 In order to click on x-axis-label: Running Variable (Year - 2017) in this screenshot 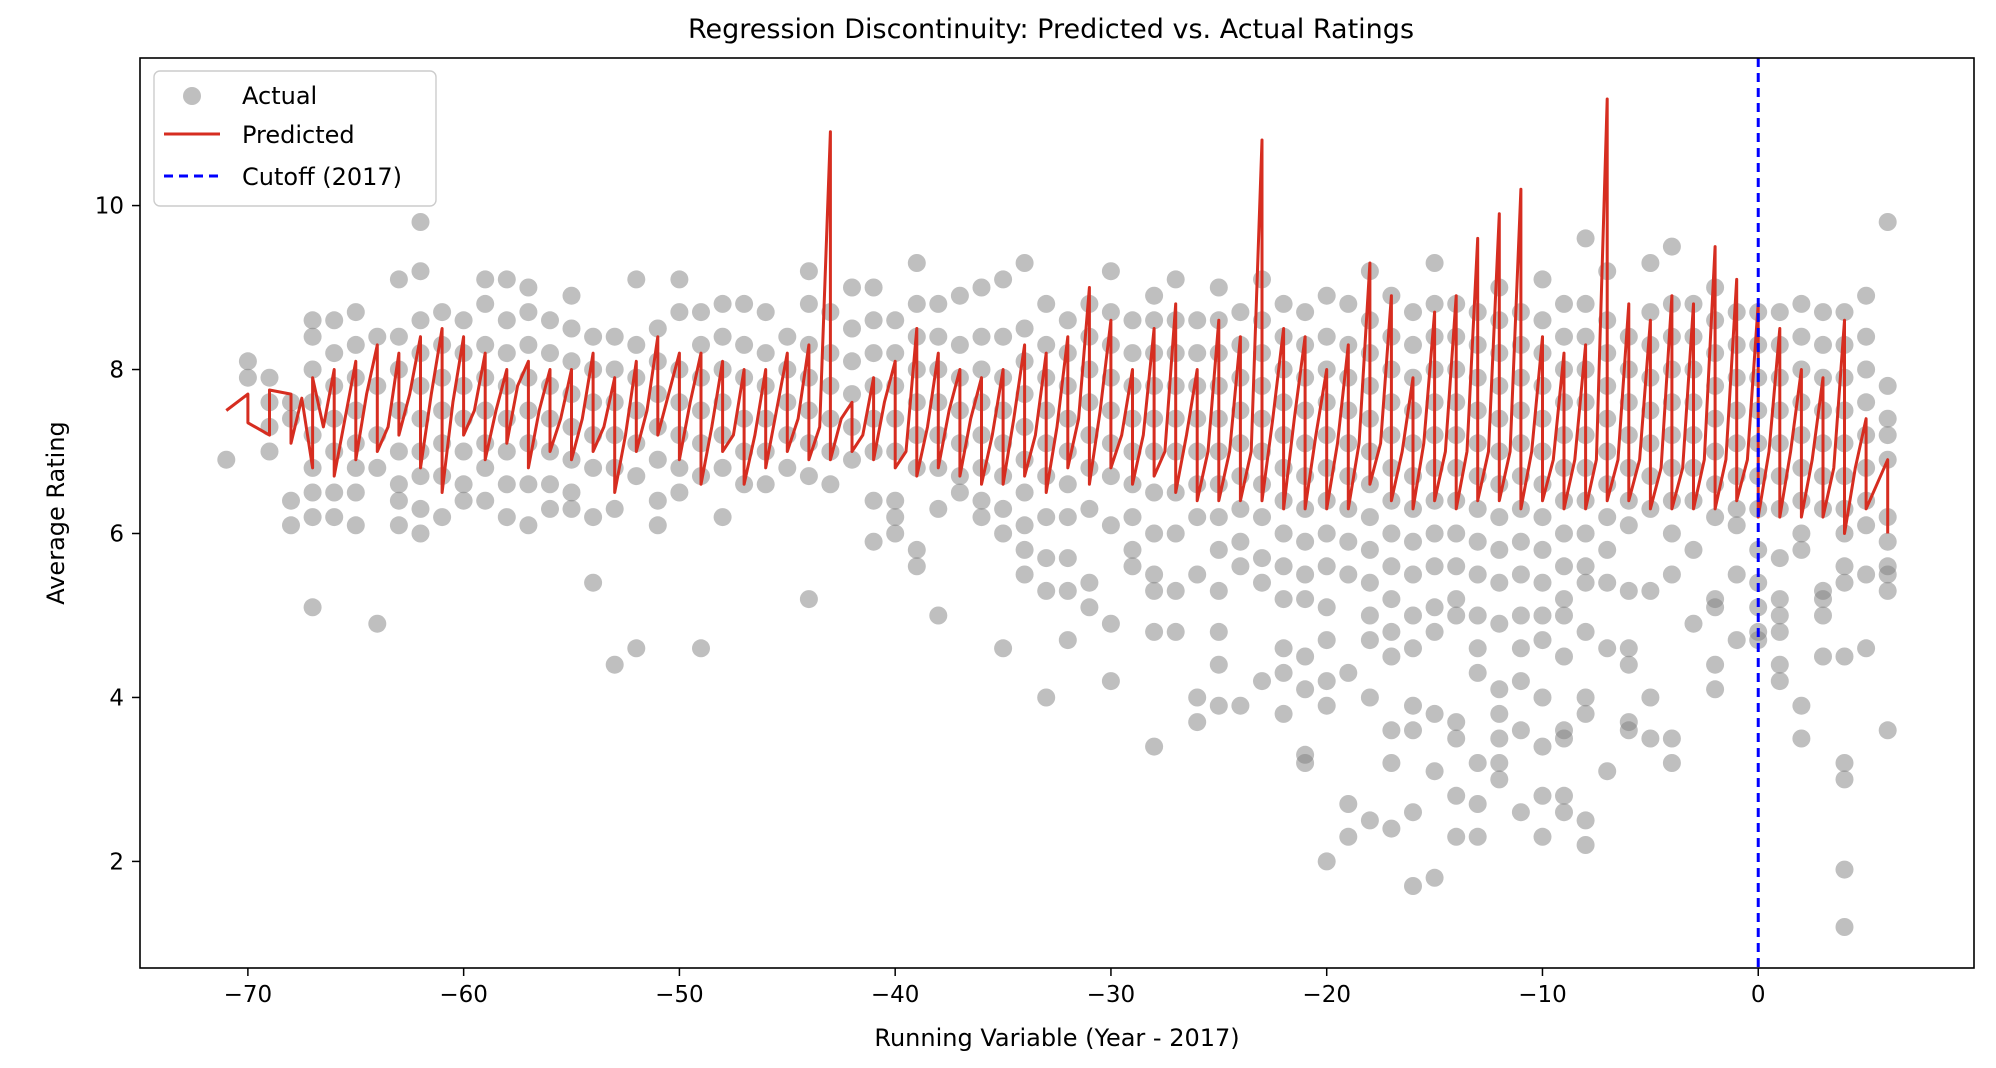, I will do `click(1056, 1038)`.